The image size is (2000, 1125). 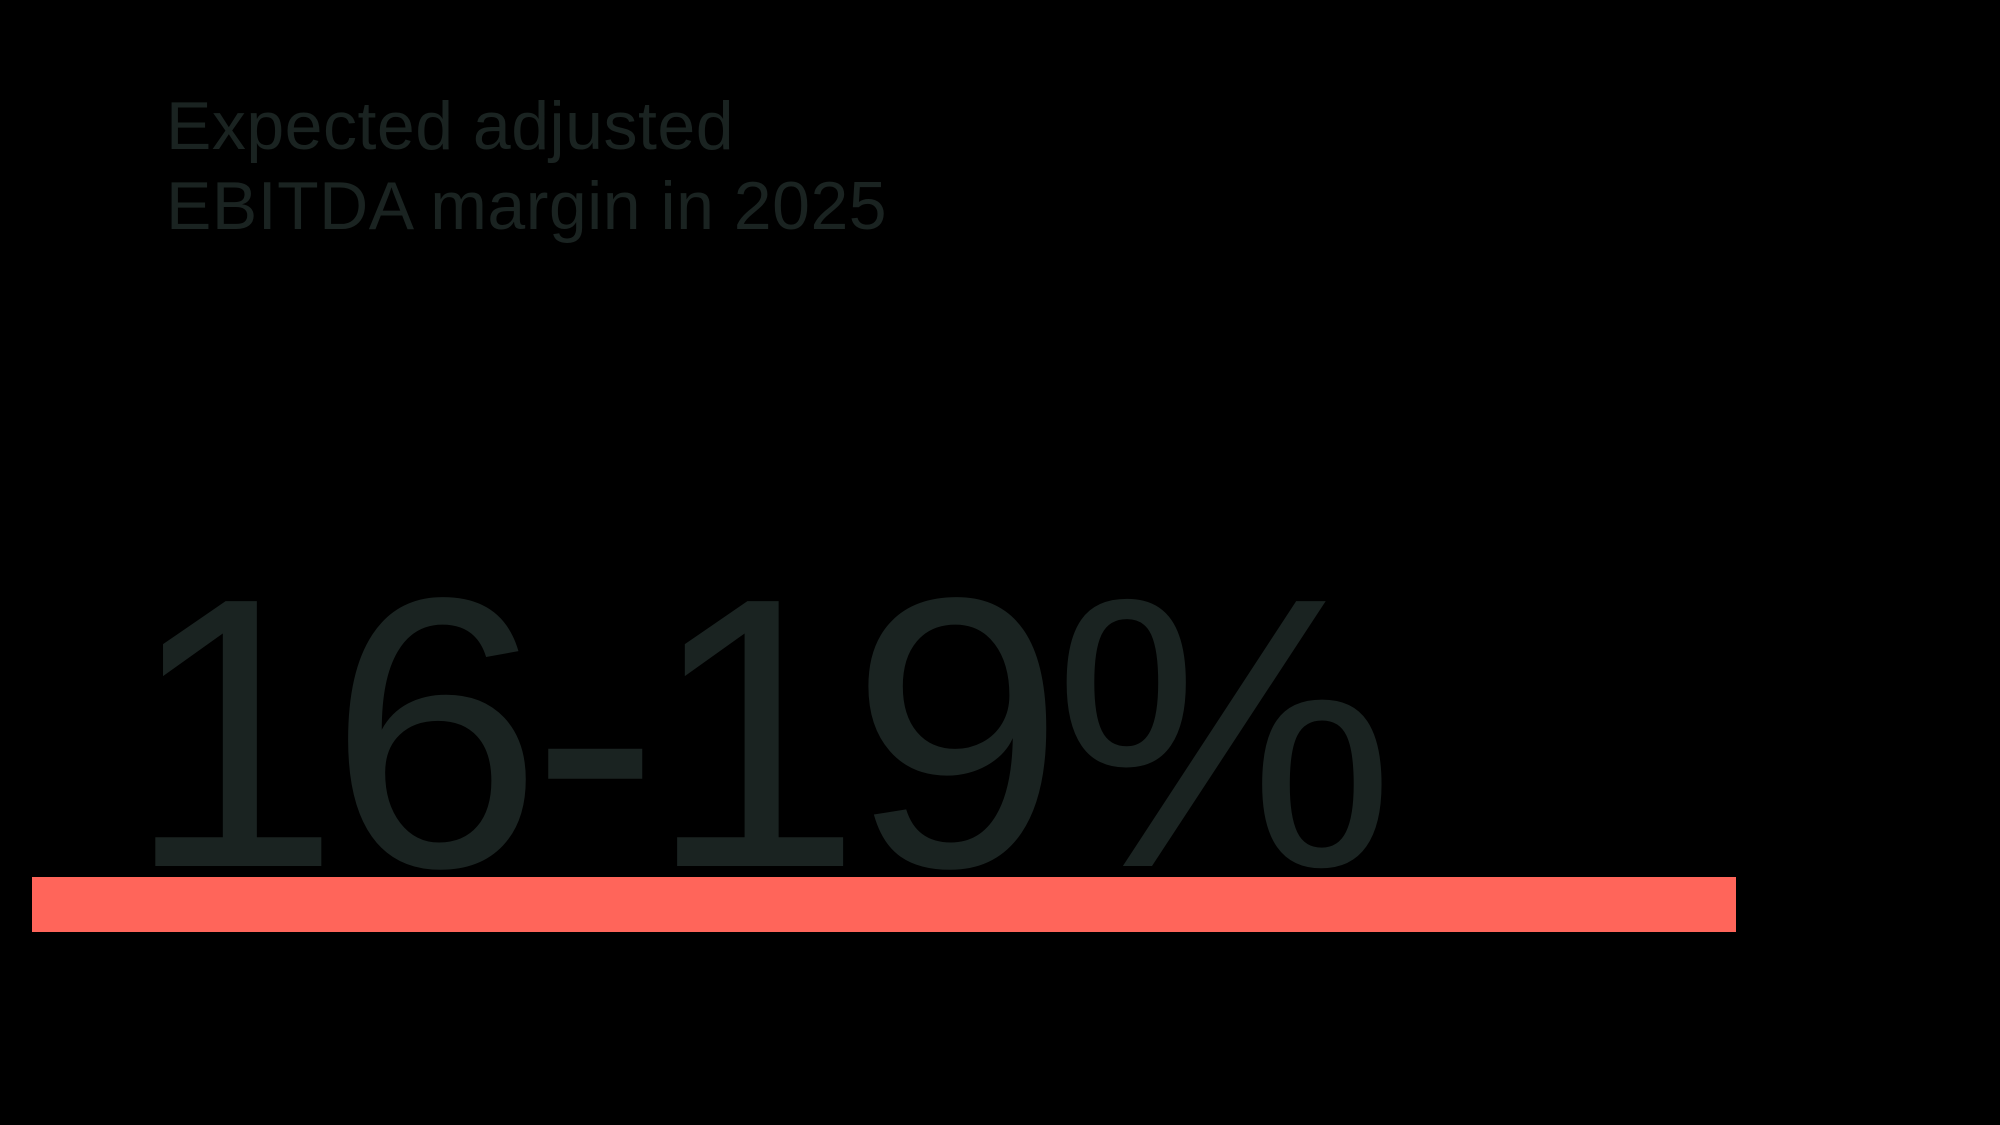 What do you see at coordinates (450, 126) in the screenshot?
I see `stat-label-line-1: Expected adjusted` at bounding box center [450, 126].